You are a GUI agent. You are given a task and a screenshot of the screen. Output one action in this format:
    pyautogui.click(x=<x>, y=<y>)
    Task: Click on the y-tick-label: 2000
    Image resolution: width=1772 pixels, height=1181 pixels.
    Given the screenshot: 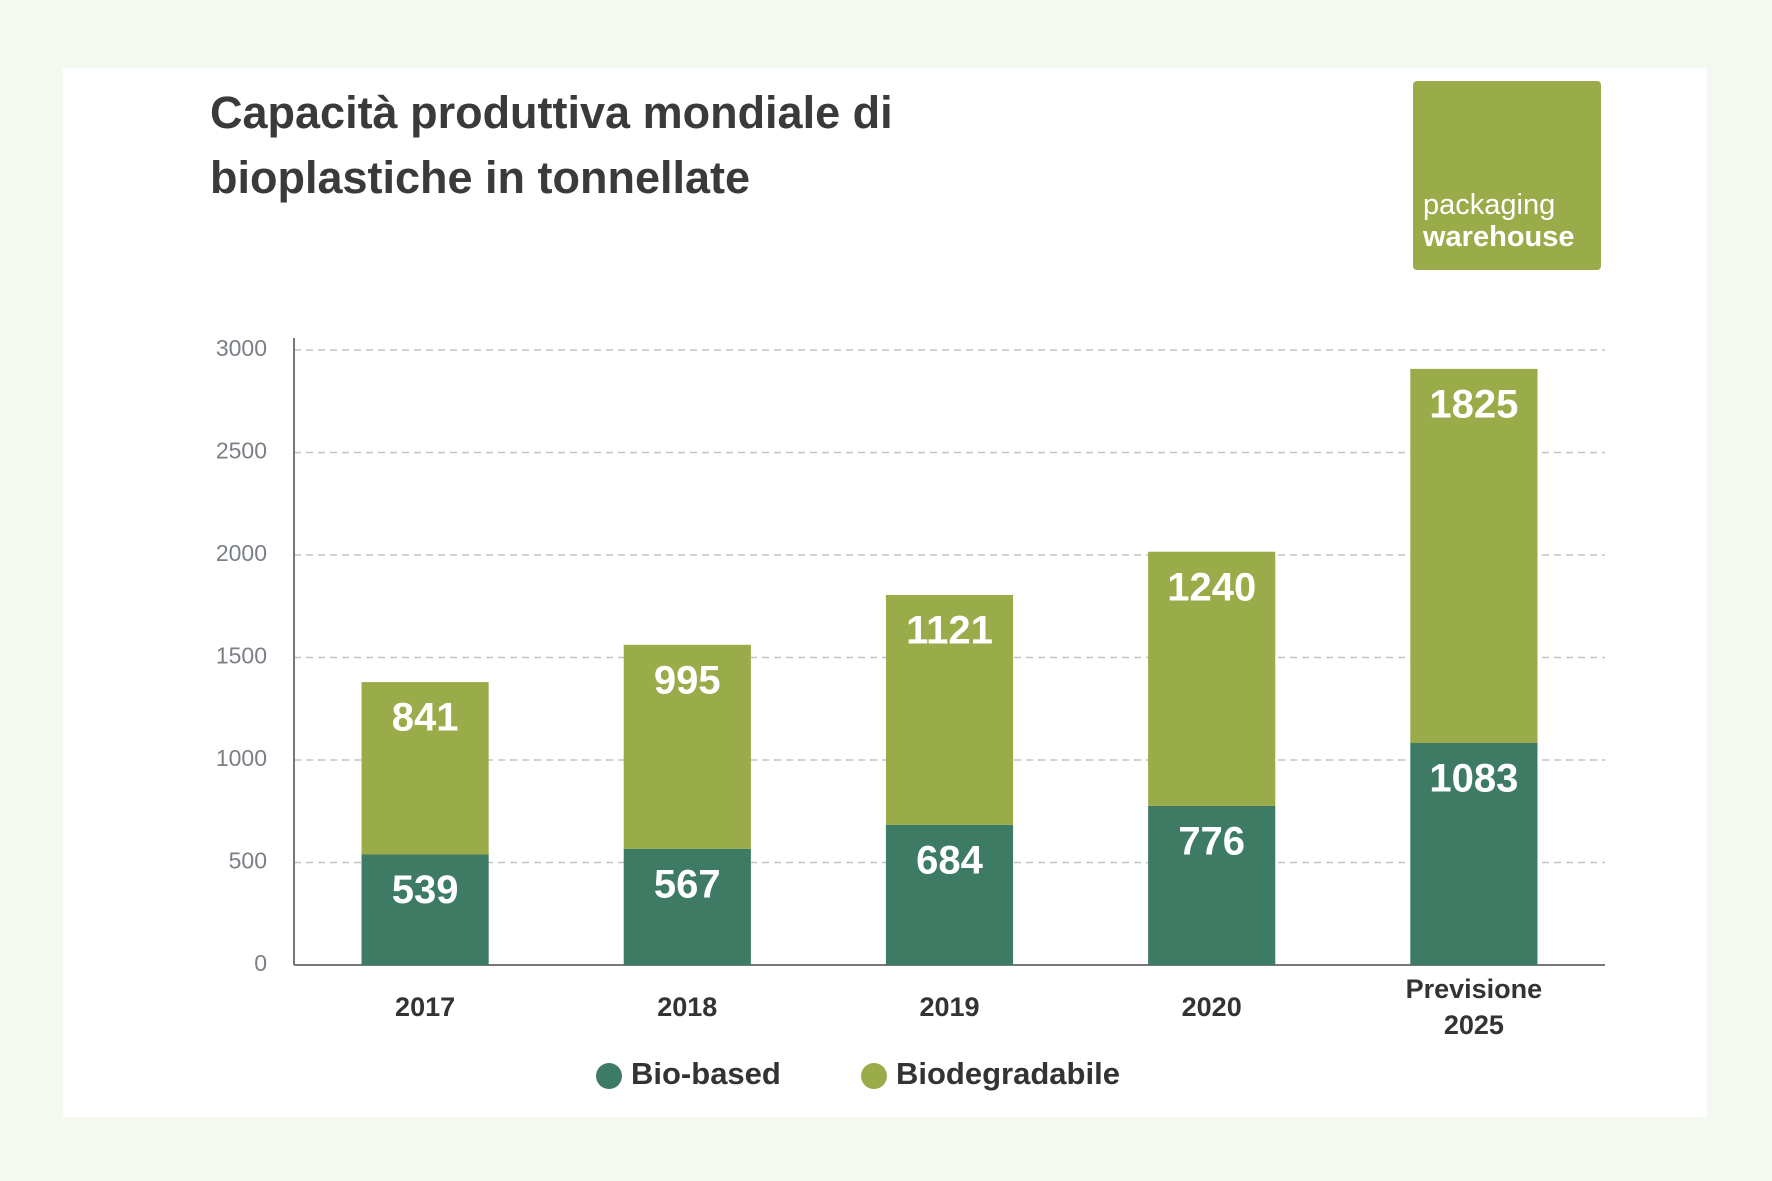 What is the action you would take?
    pyautogui.click(x=241, y=553)
    